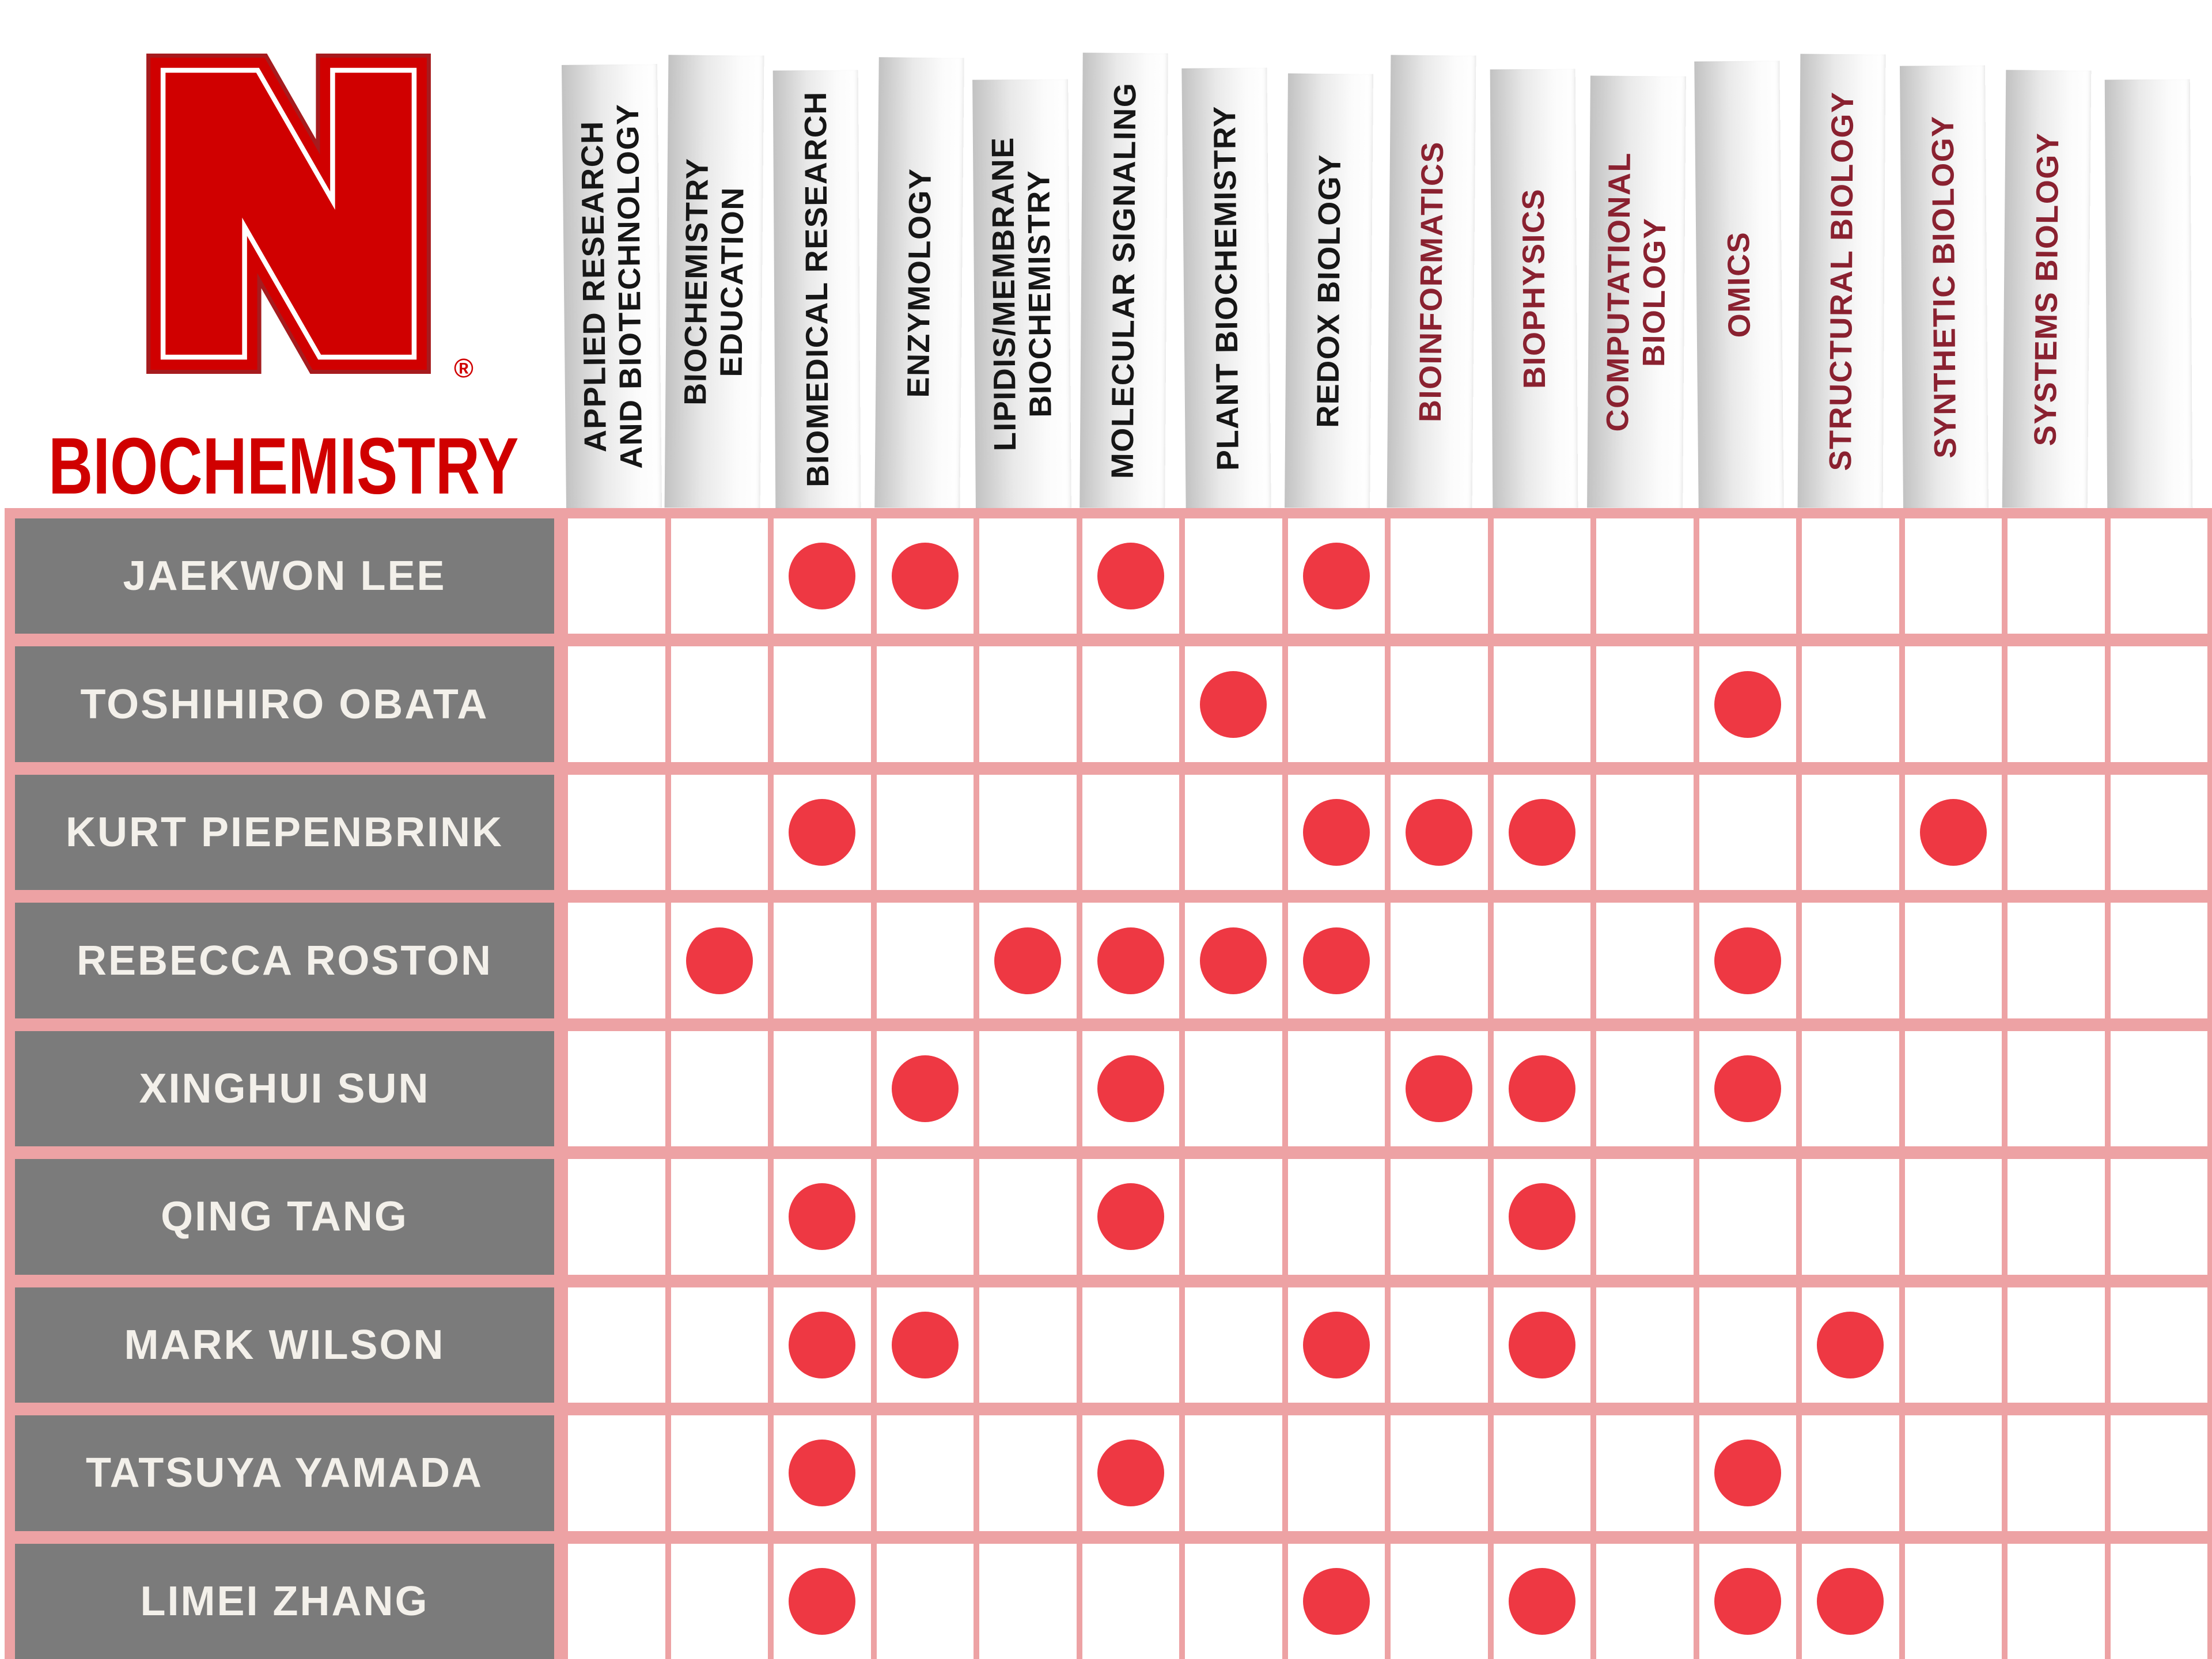  I want to click on grid-cell-qing-tang-biophysics, so click(1541, 1217).